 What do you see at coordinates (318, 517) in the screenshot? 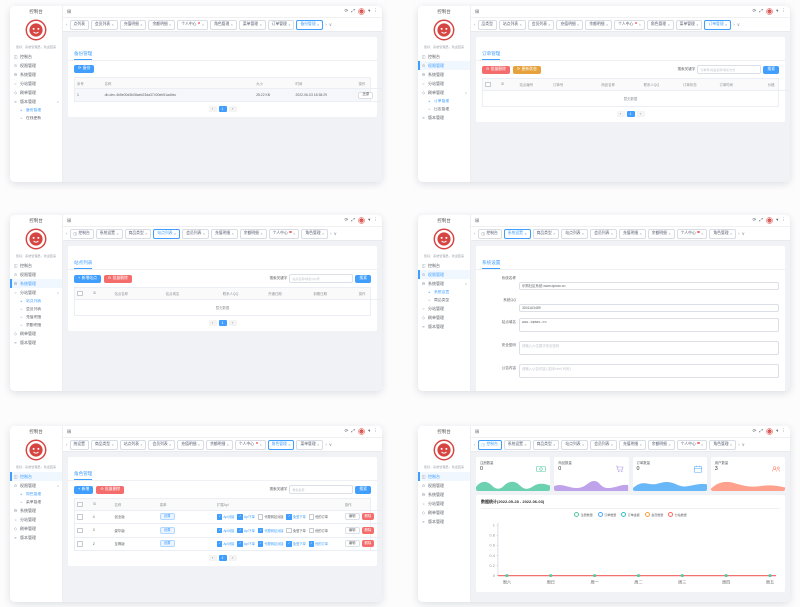
I see `api-option-他的订单: 他的订单` at bounding box center [318, 517].